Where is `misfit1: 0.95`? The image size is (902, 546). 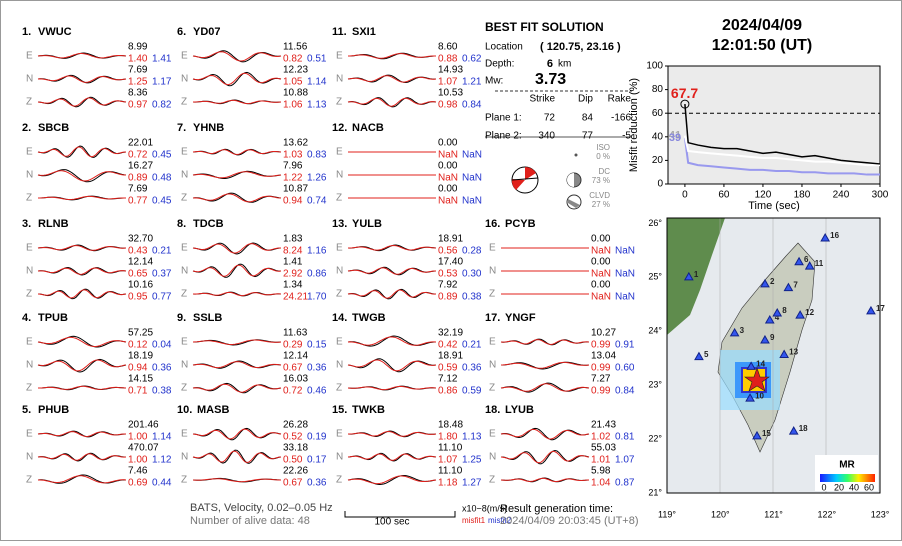 misfit1: 0.95 is located at coordinates (138, 297).